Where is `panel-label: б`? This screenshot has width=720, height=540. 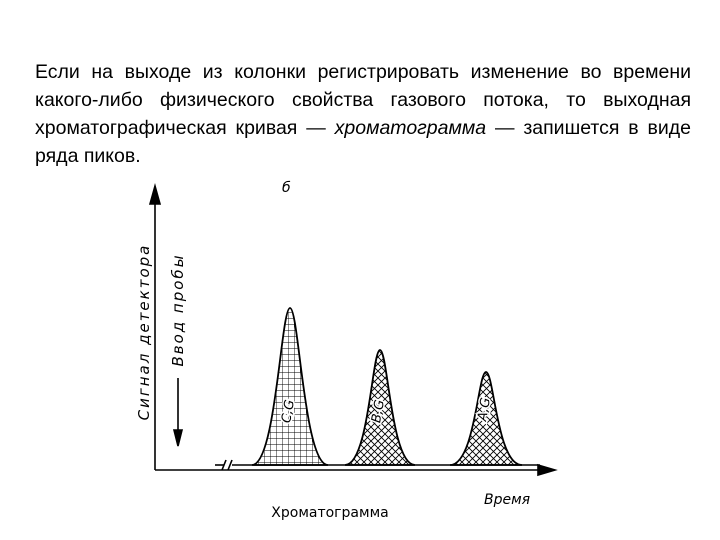 panel-label: б is located at coordinates (286, 188).